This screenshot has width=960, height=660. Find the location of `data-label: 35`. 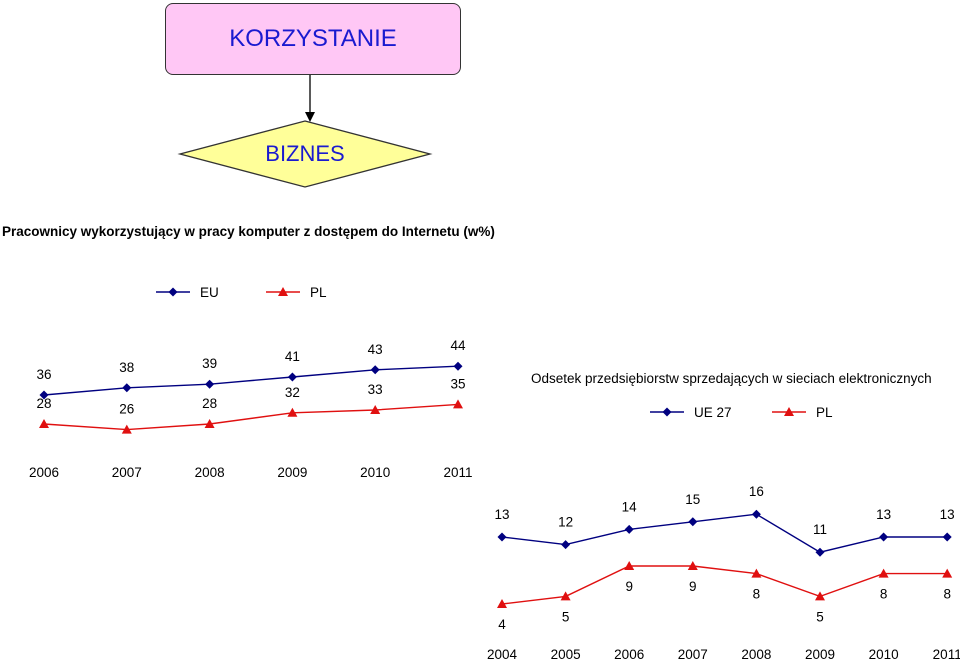

data-label: 35 is located at coordinates (457, 383).